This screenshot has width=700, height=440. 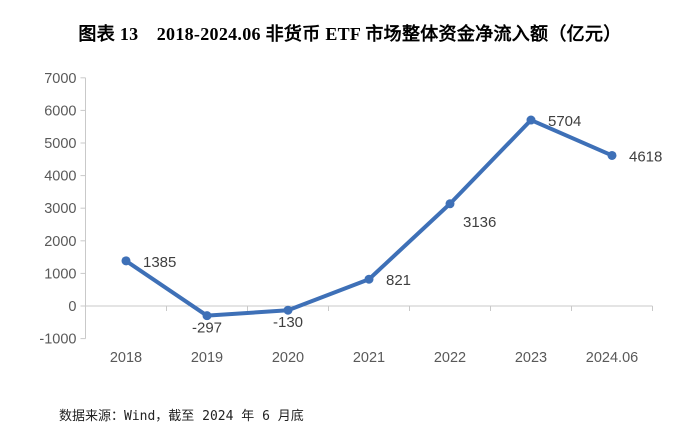 What do you see at coordinates (60, 111) in the screenshot?
I see `y-tick-label: 6000` at bounding box center [60, 111].